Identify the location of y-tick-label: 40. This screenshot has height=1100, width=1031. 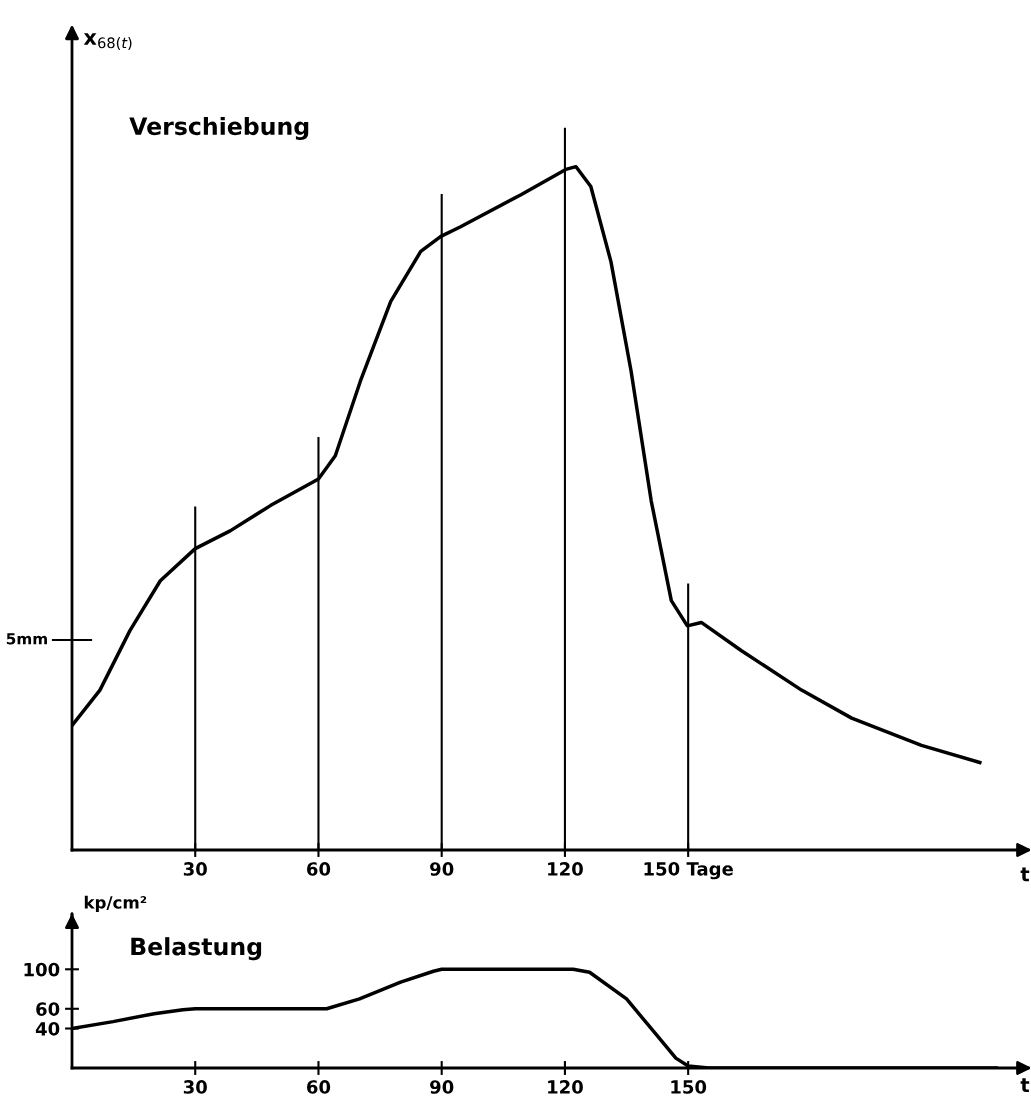
(47, 1028).